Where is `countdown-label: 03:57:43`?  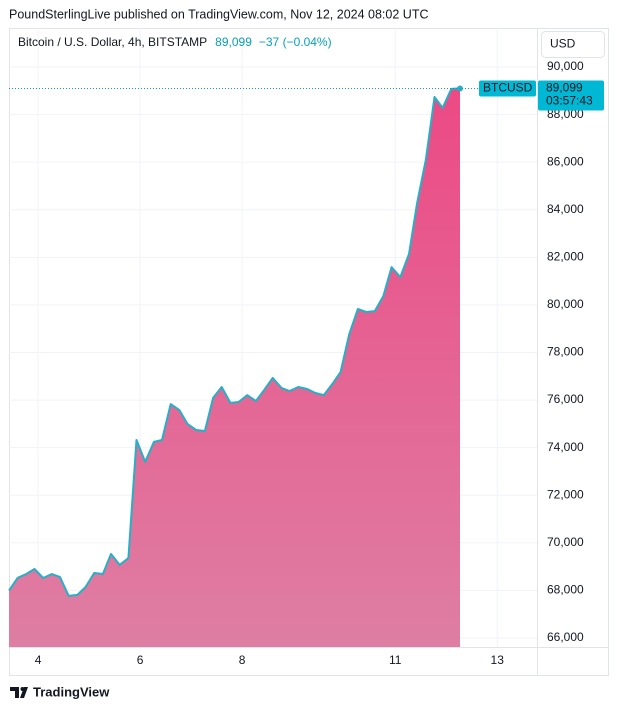
countdown-label: 03:57:43 is located at coordinates (569, 101).